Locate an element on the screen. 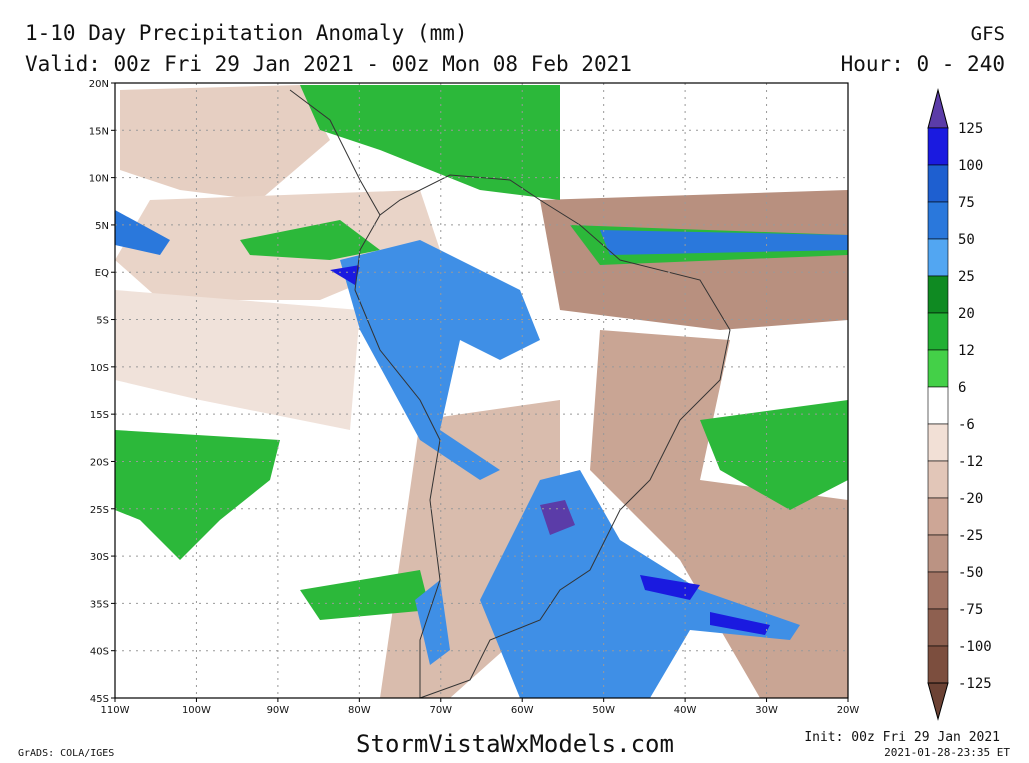 Image resolution: width=1029 pixels, height=763 pixels. lon-label: 90W is located at coordinates (278, 710).